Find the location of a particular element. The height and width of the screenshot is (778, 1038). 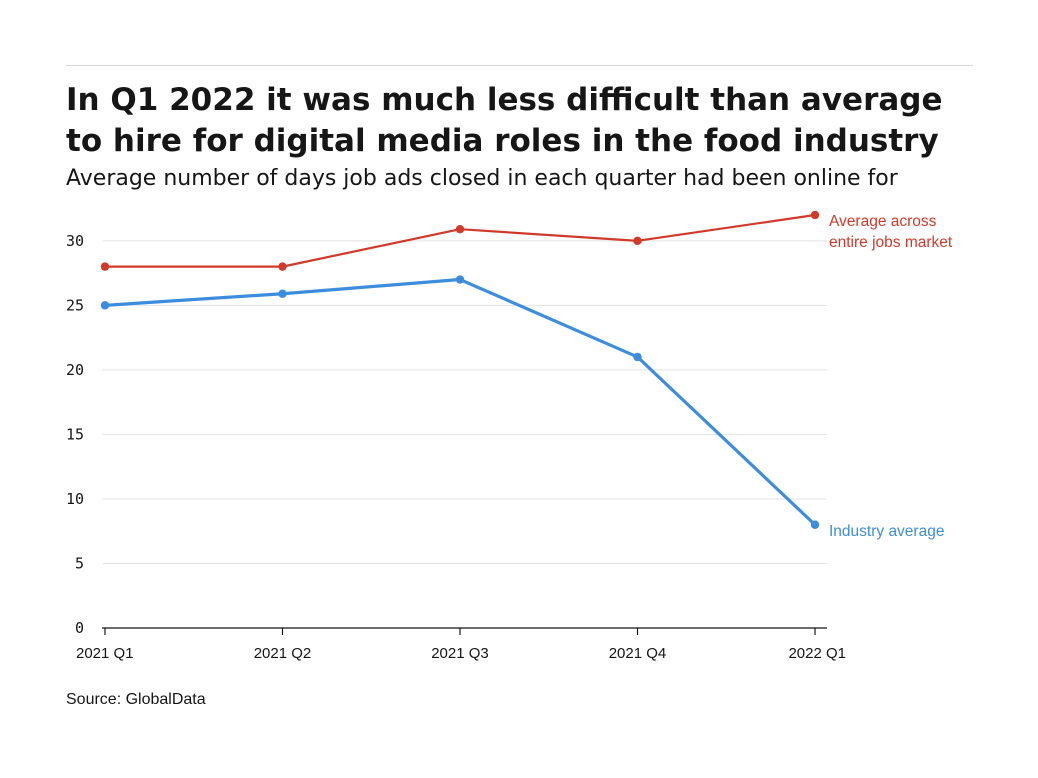

y-tick-label: 20 is located at coordinates (75, 370).